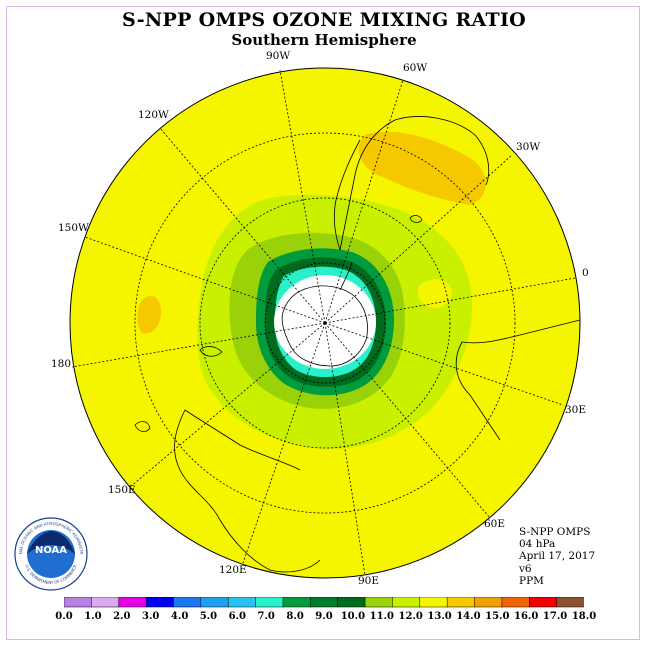 Image resolution: width=648 pixels, height=648 pixels. I want to click on colorbar-tick-label: 12.0, so click(410, 616).